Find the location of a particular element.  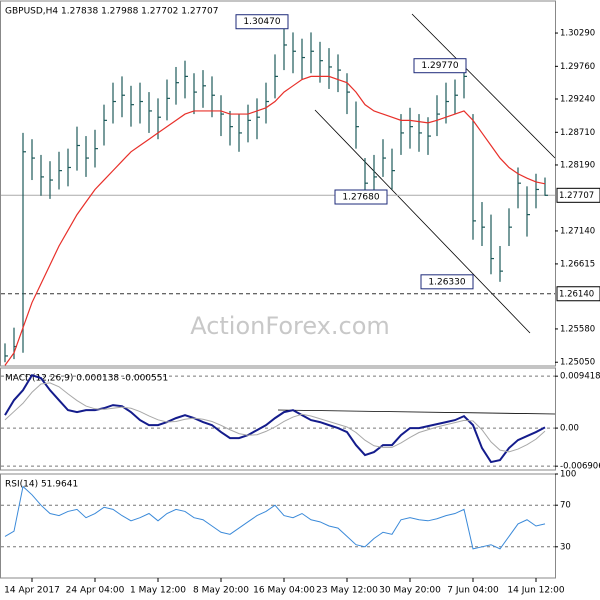

y-tick-label: 1.29240 is located at coordinates (577, 100).